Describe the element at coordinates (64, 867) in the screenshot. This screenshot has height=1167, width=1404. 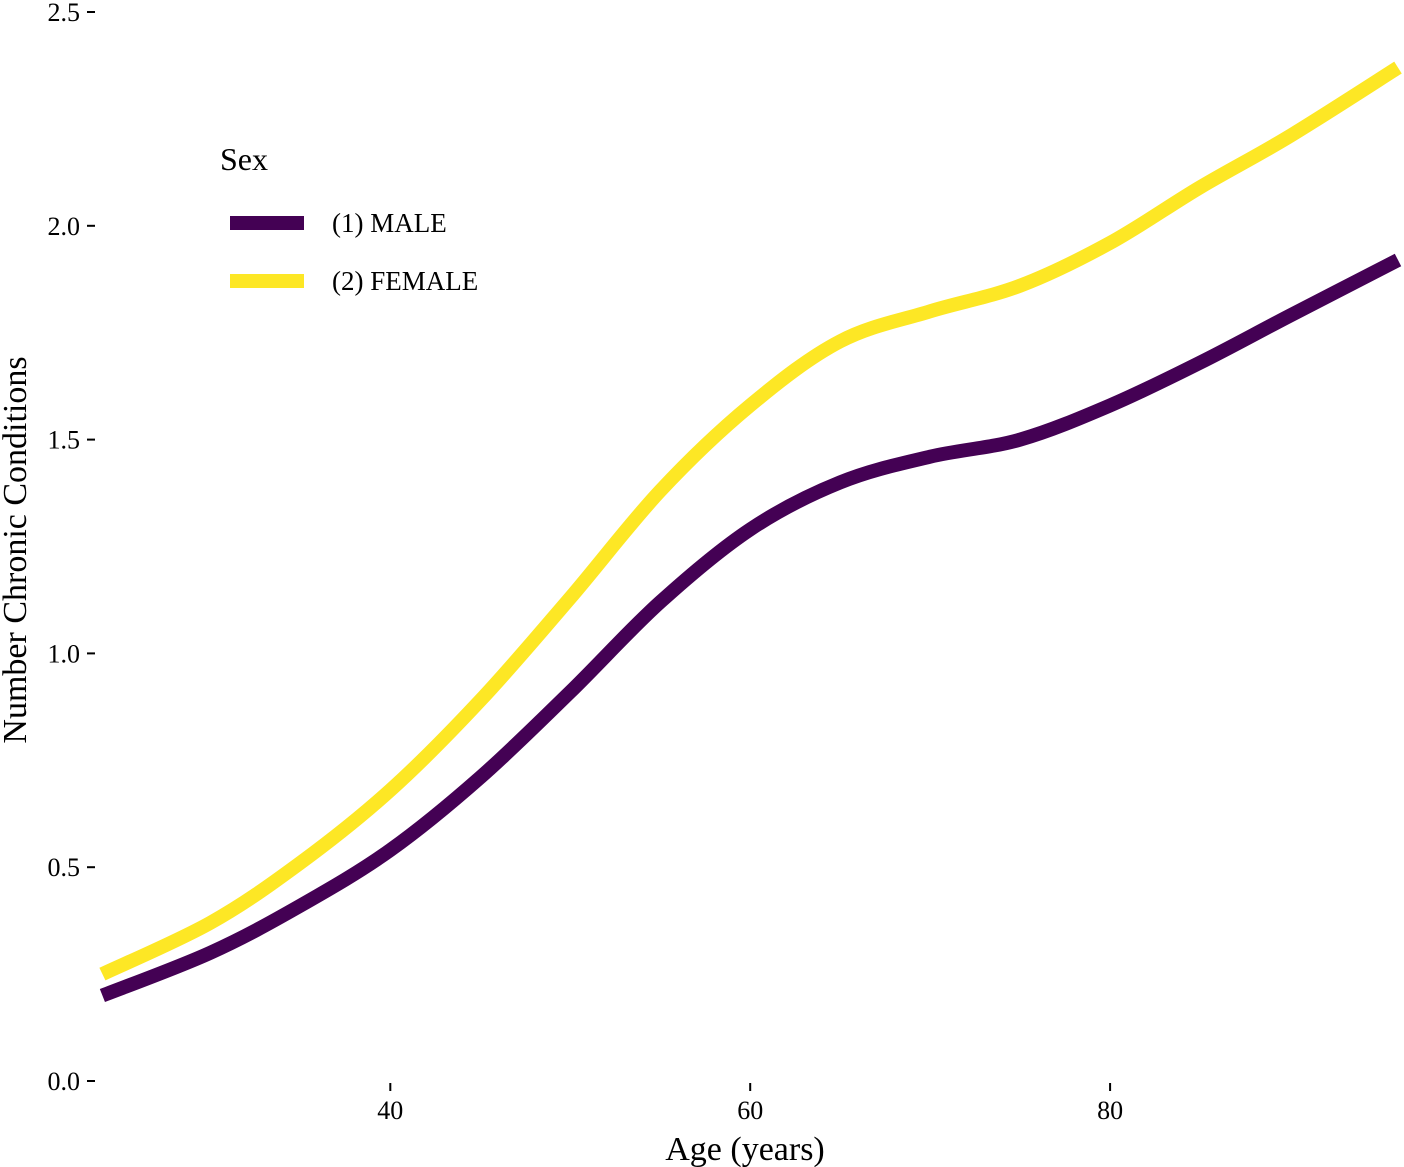
I see `y-tick-label-1: 0.5` at that location.